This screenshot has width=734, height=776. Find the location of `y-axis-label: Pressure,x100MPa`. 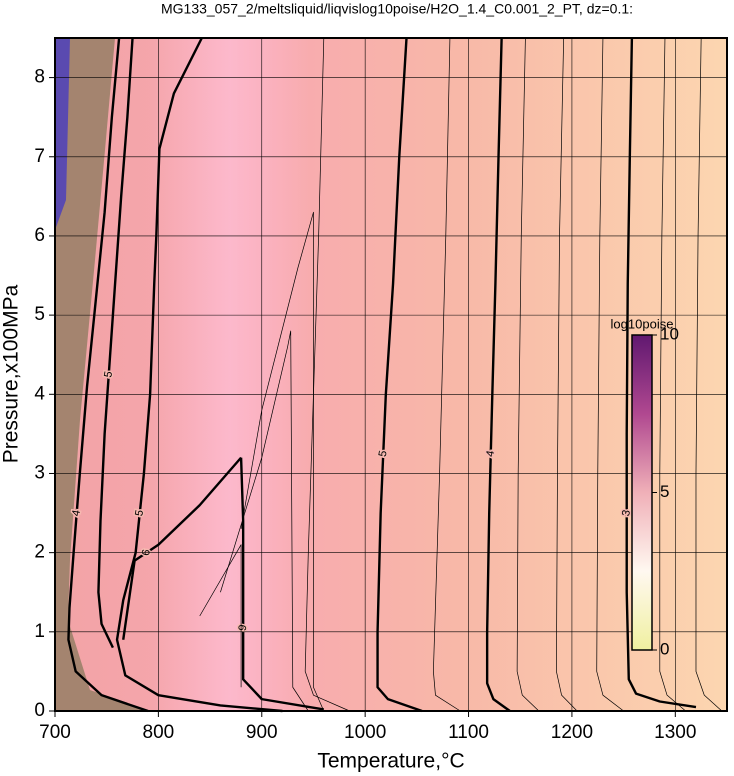

y-axis-label: Pressure,x100MPa is located at coordinates (11, 373).